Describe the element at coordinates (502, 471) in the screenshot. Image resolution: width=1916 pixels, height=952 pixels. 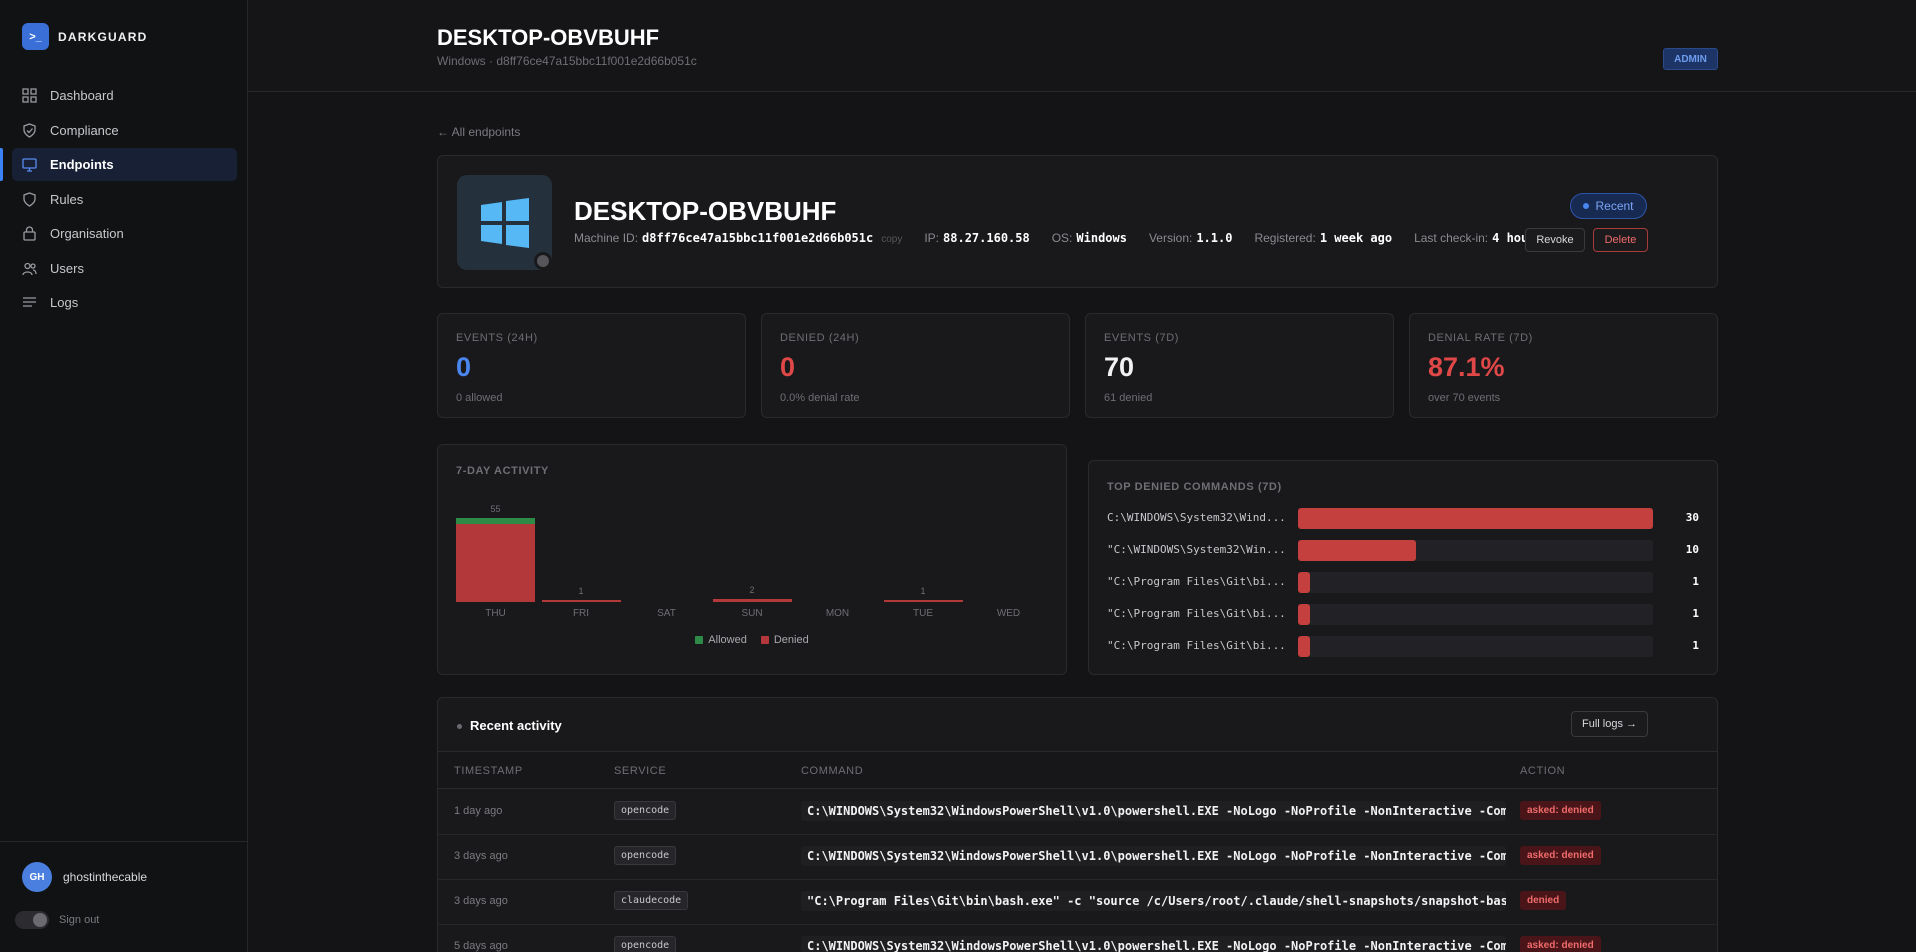
I see `activity-title: 7-DAY ACTIVITY` at that location.